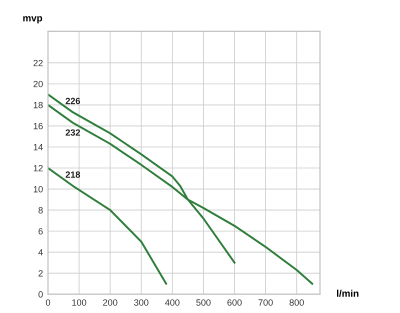 The height and width of the screenshot is (313, 400). I want to click on series-label: 226, so click(73, 101).